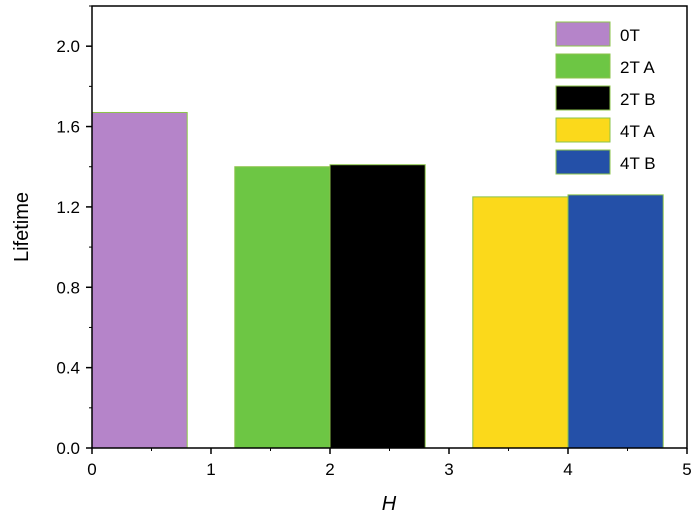  I want to click on y-tick-label: 1.6, so click(68, 127).